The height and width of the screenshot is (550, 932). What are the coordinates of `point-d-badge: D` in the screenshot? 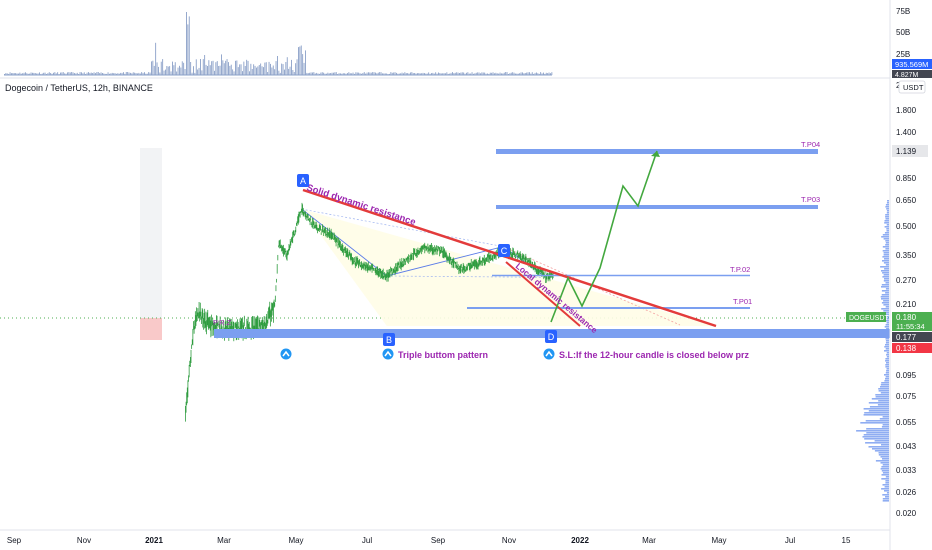 It's located at (551, 336).